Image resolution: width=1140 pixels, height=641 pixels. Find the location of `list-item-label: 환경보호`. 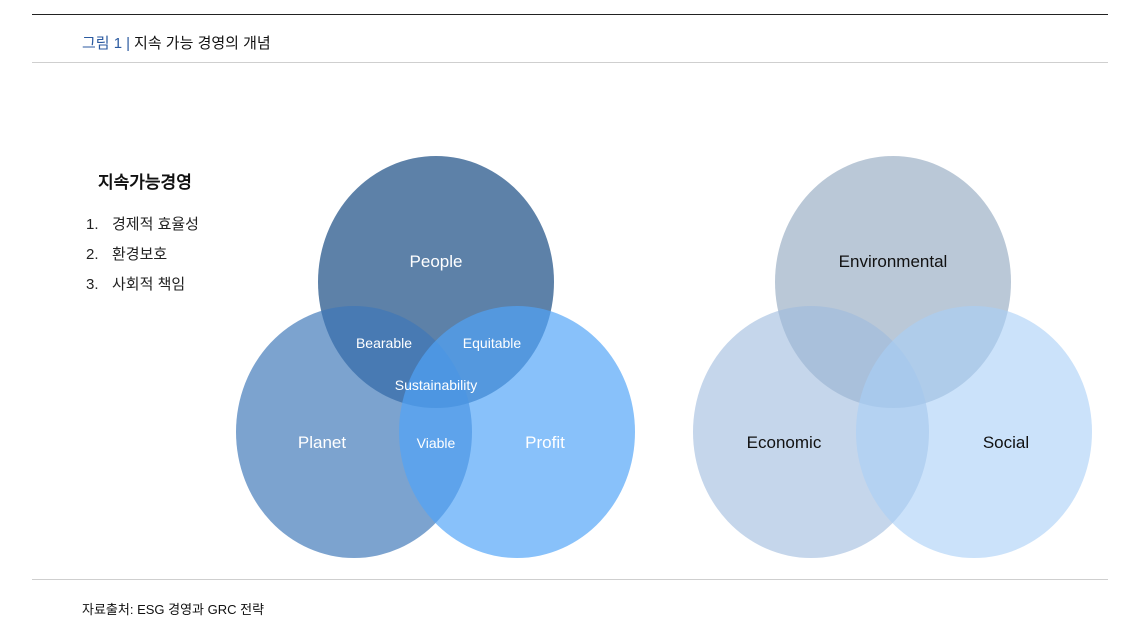

list-item-label: 환경보호 is located at coordinates (140, 254).